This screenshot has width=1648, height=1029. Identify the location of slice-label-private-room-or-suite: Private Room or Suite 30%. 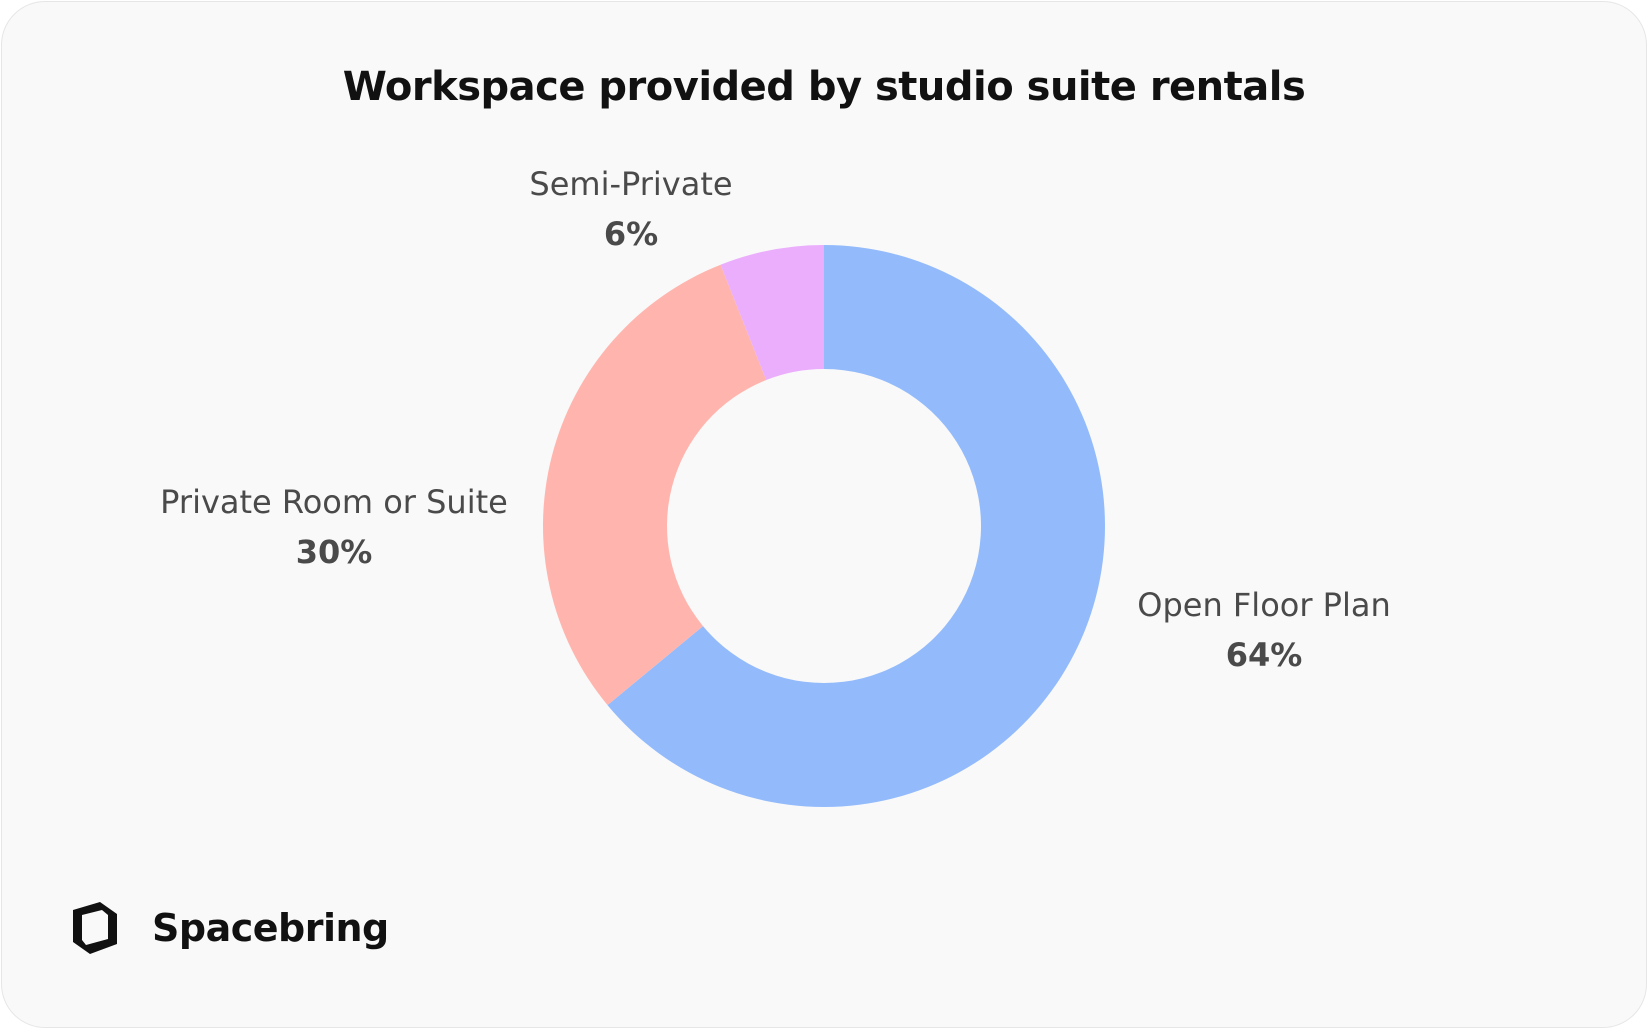
(334, 527).